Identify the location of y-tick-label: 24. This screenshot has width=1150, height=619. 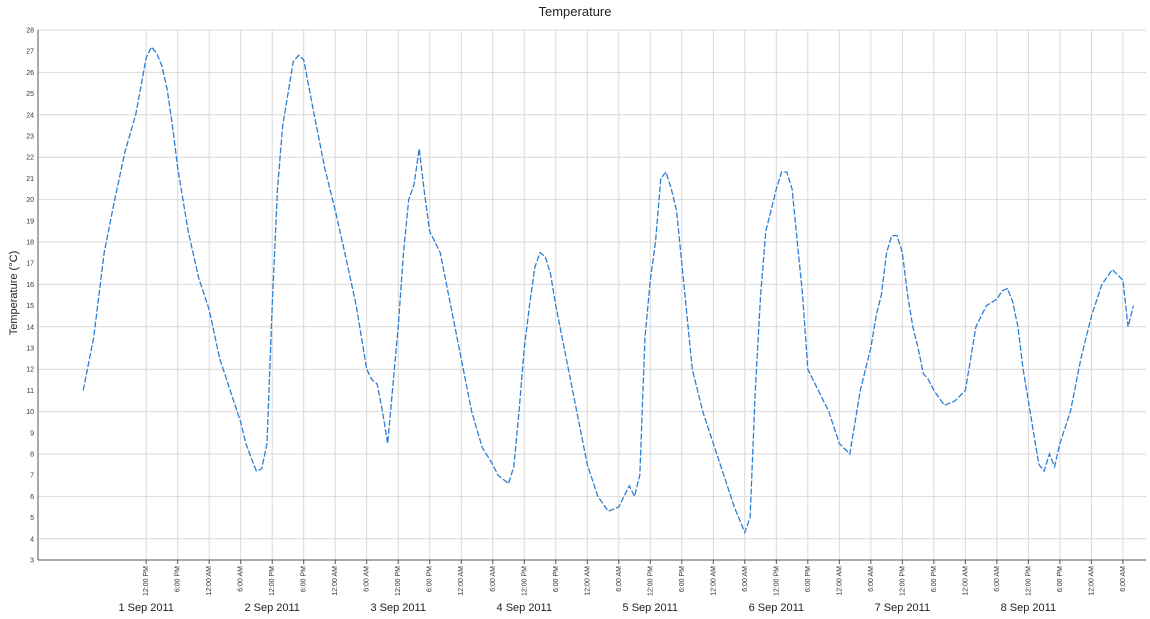
(30, 115).